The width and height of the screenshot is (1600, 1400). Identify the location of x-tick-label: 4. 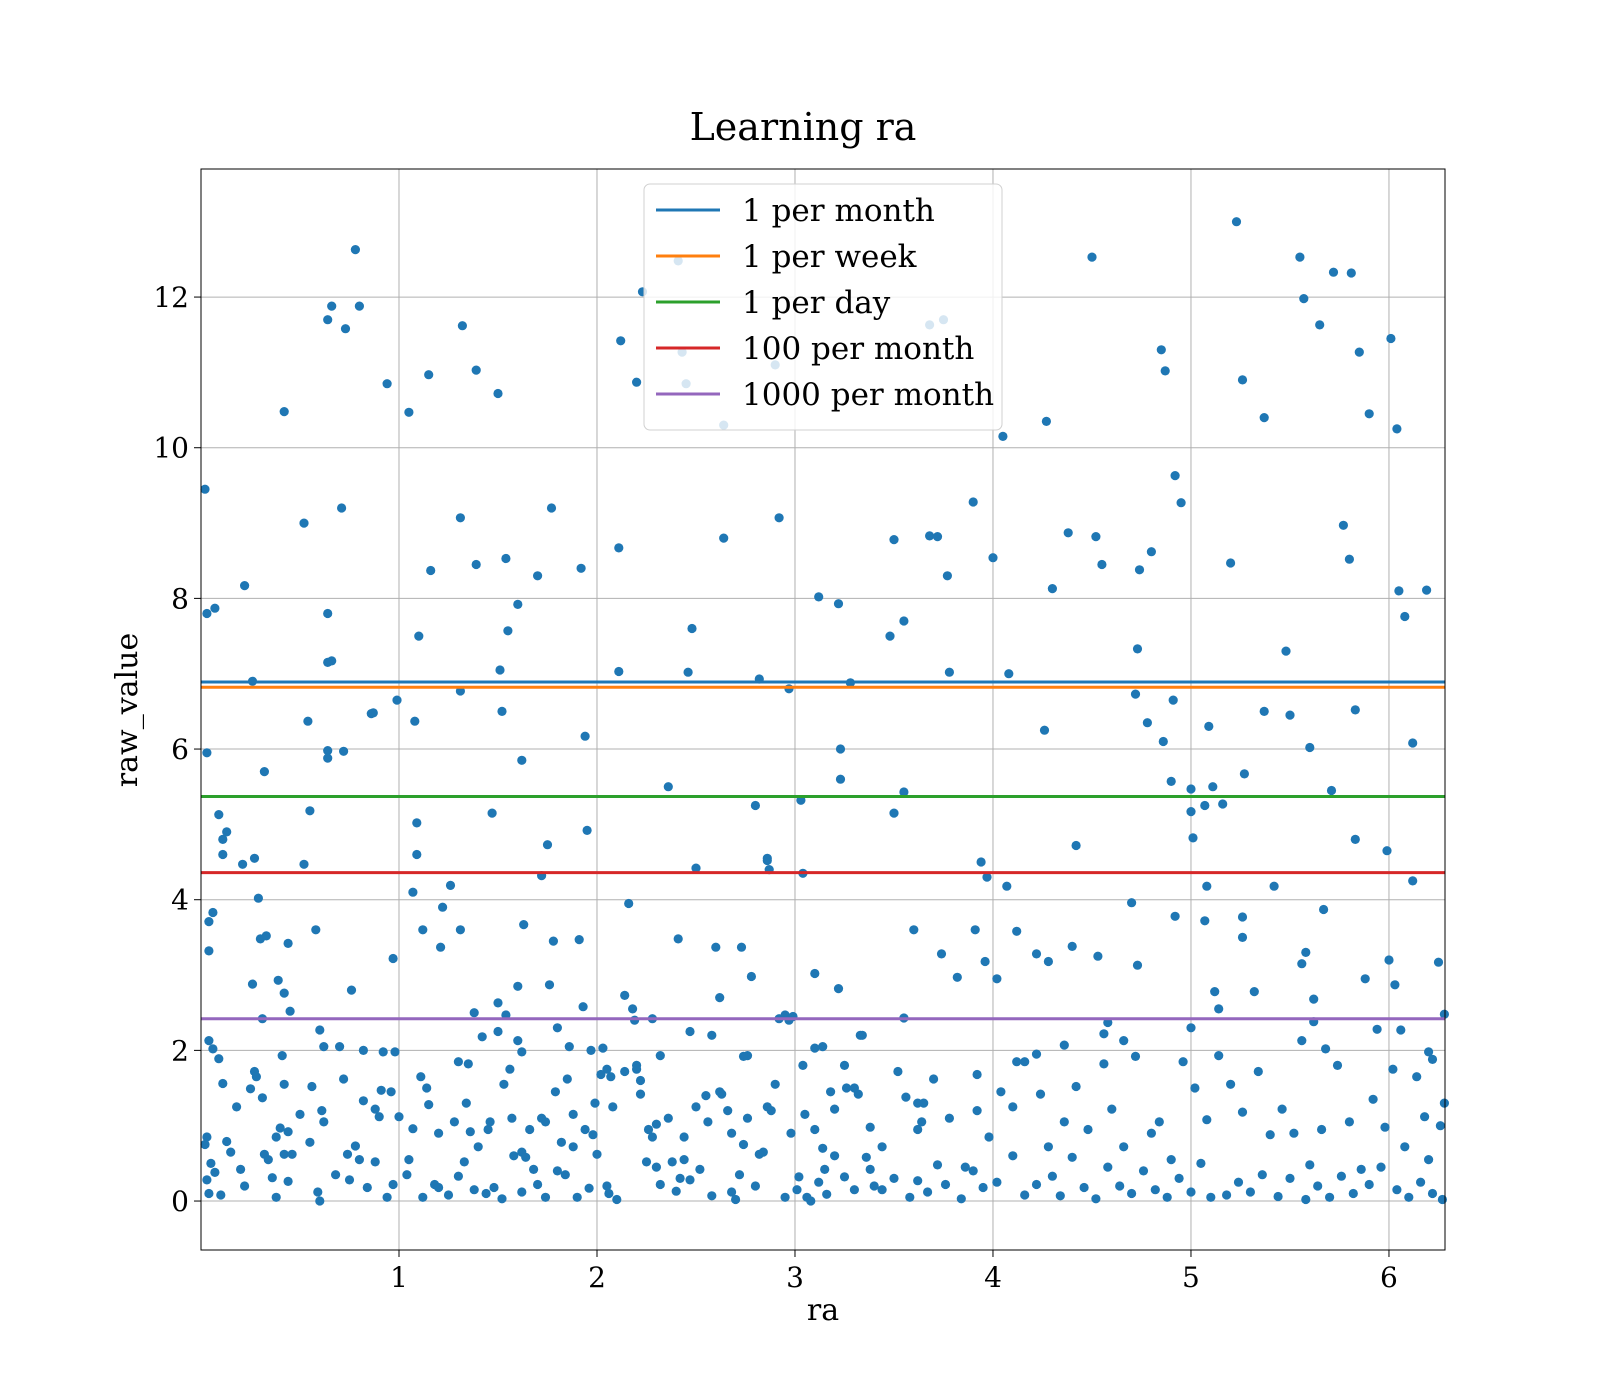
(993, 1277).